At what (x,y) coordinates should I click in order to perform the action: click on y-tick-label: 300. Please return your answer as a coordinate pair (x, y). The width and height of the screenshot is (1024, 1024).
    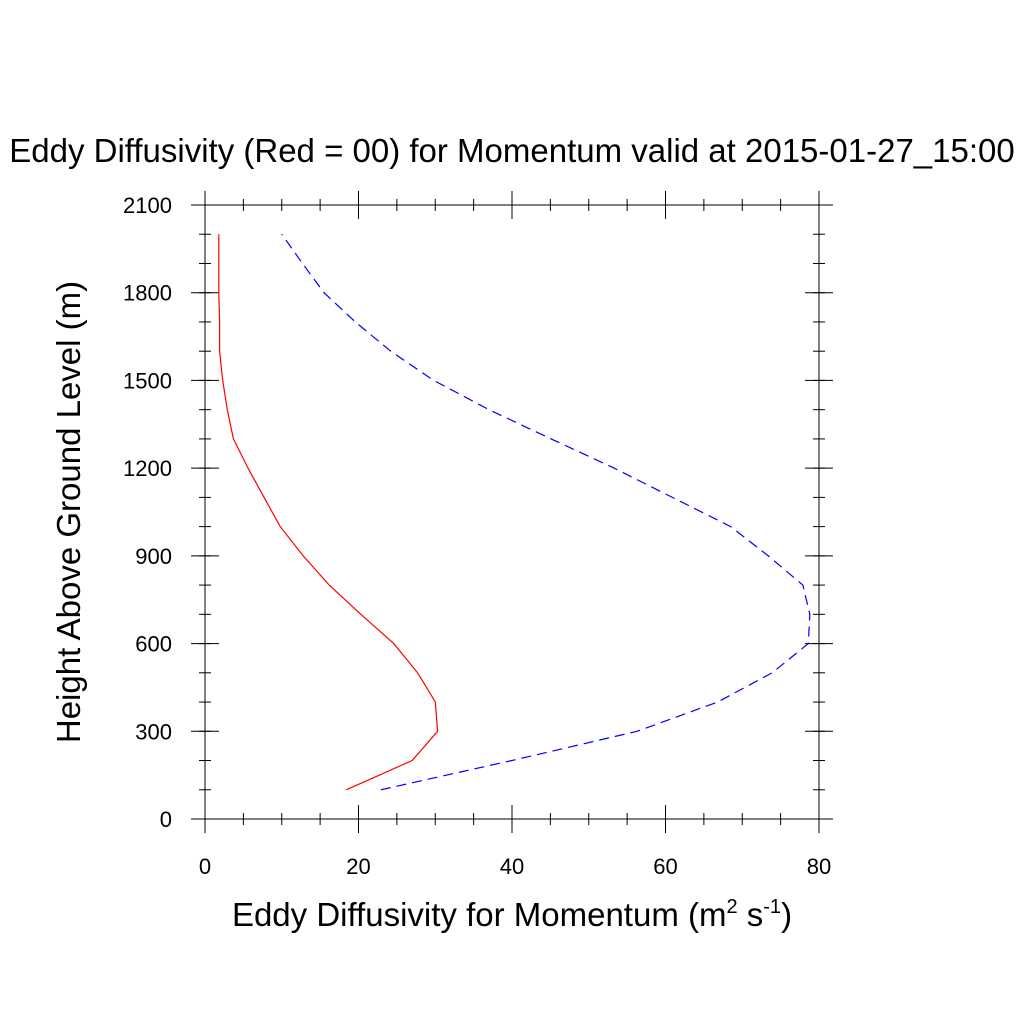
    Looking at the image, I should click on (153, 731).